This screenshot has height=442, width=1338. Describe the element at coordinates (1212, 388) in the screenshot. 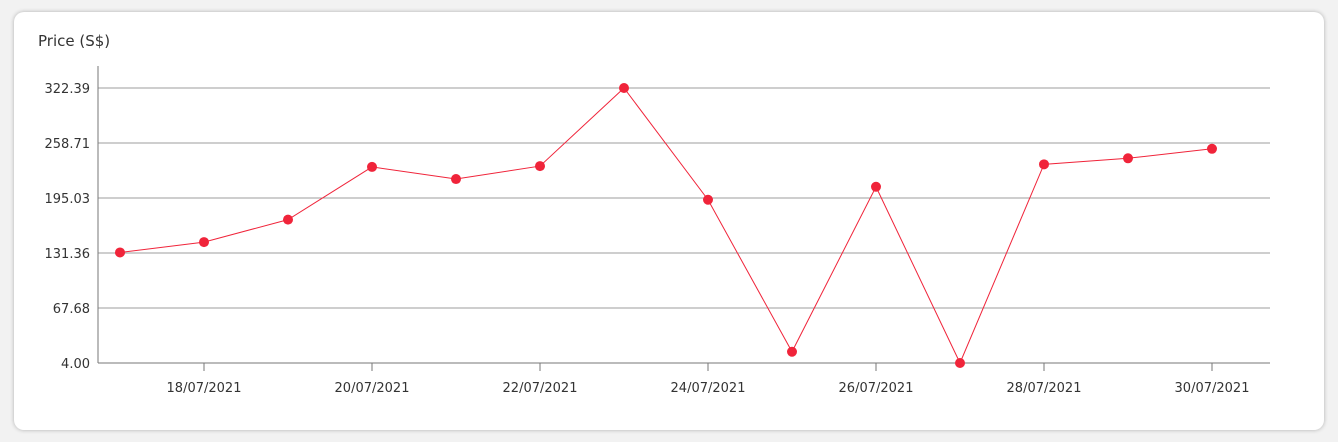

I see `x-tick-label: 30/07/2021` at that location.